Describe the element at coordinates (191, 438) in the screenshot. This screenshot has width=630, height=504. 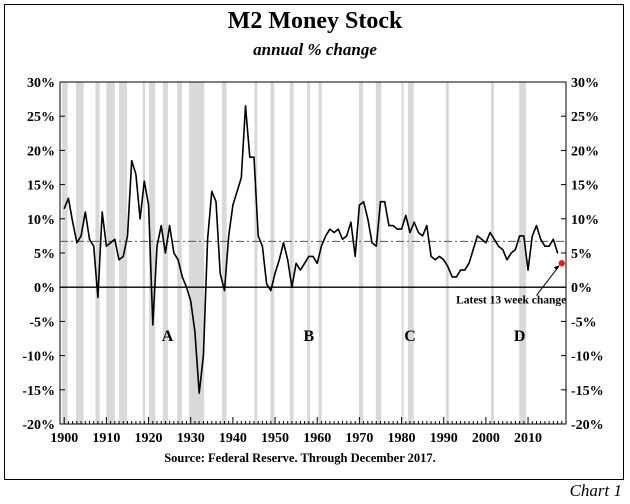
I see `x-tick-label: 1930` at that location.